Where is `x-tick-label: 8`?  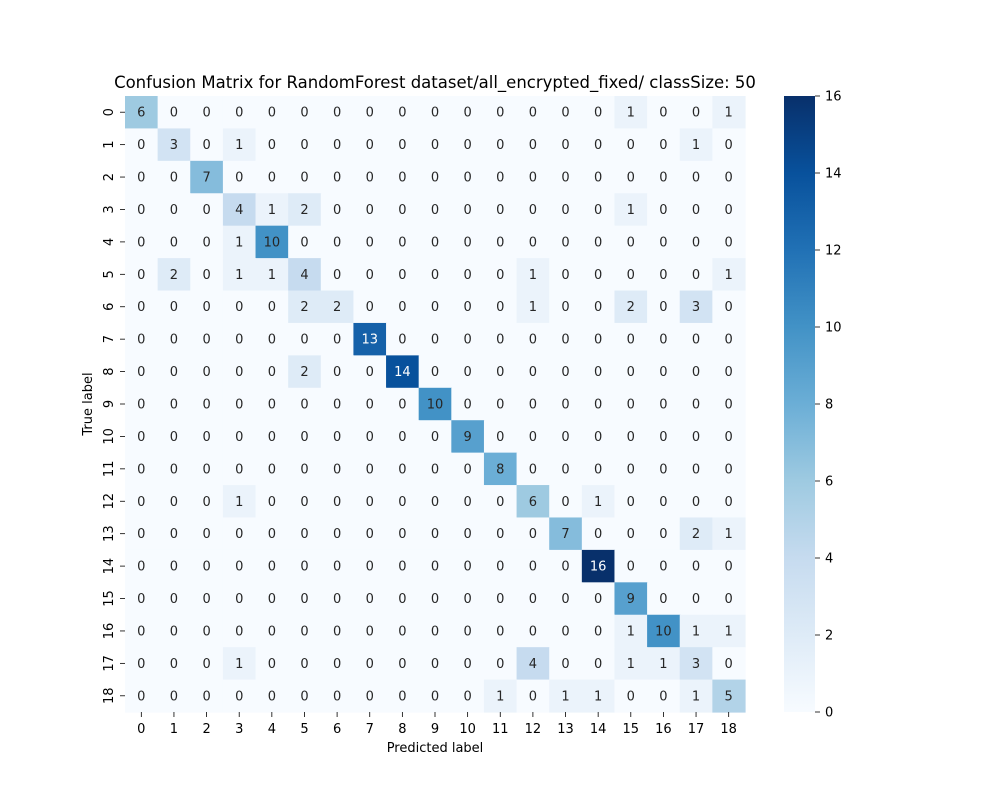 x-tick-label: 8 is located at coordinates (402, 729).